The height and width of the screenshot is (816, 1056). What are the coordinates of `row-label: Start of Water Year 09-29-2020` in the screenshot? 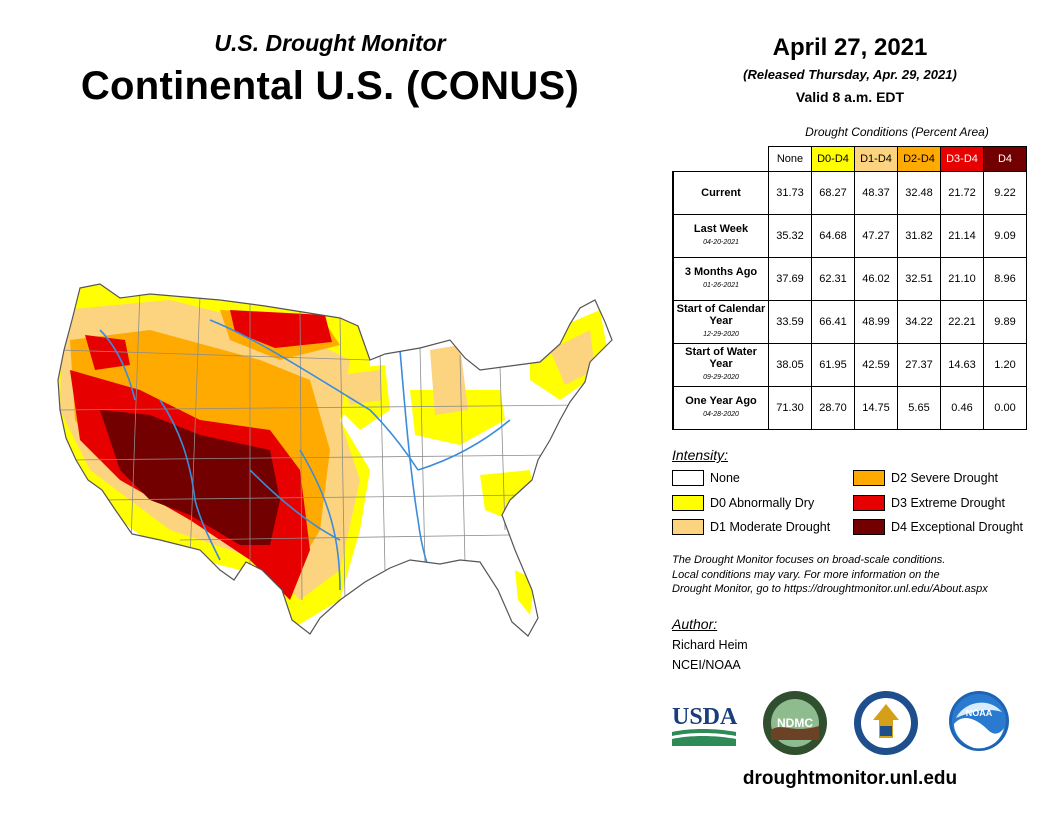 It's located at (720, 365).